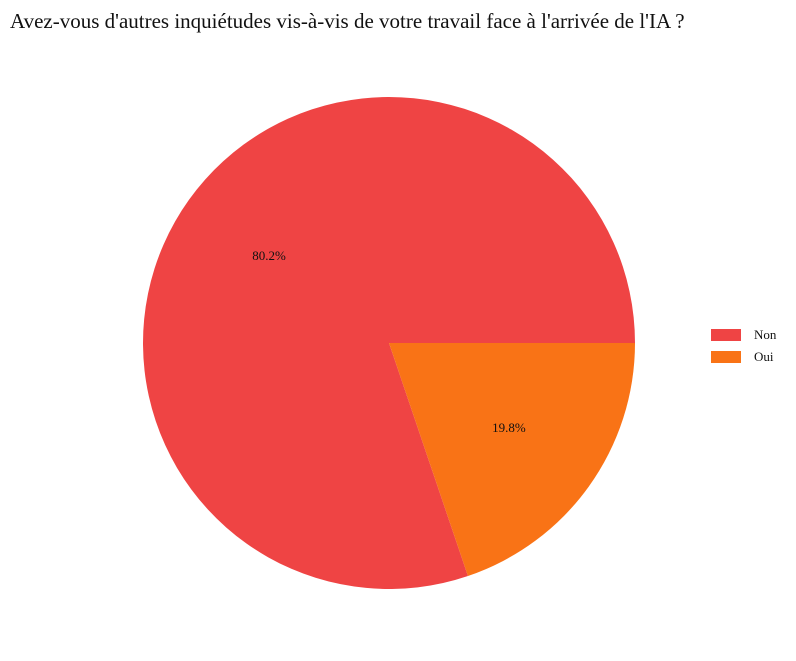 The image size is (796, 661). I want to click on slice-label-non: 80.2%, so click(269, 255).